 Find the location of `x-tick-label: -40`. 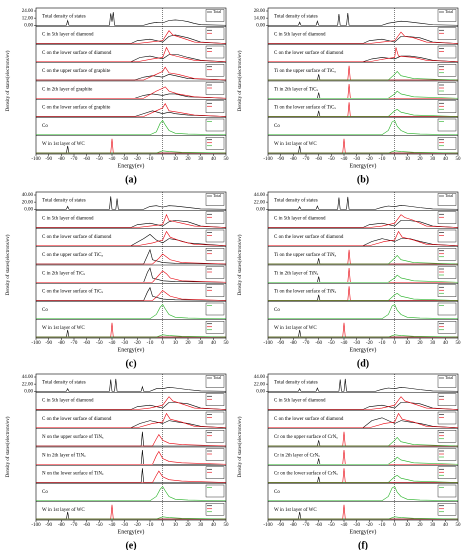

x-tick-label: -40 is located at coordinates (112, 525).